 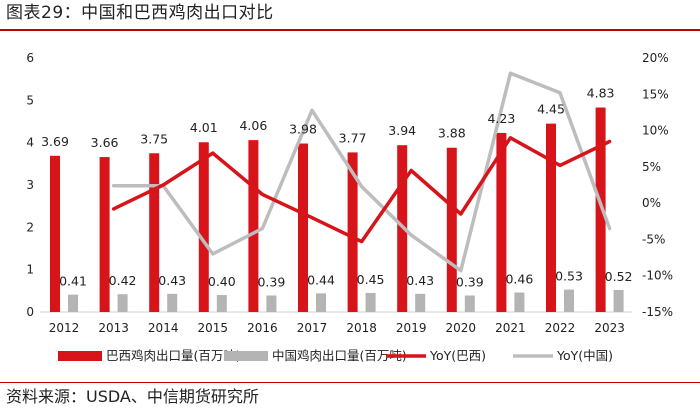 What do you see at coordinates (657, 276) in the screenshot?
I see `y-right-tick-label: -10%` at bounding box center [657, 276].